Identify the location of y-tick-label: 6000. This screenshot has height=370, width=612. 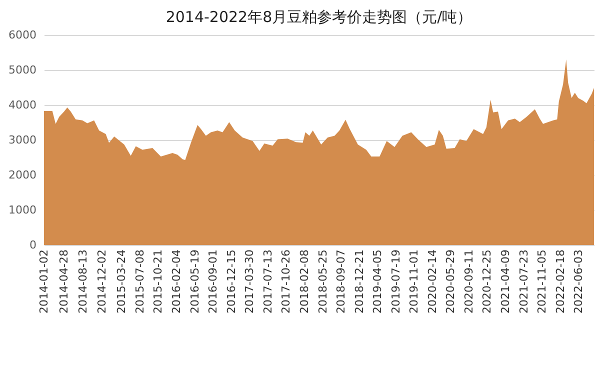
(22, 35).